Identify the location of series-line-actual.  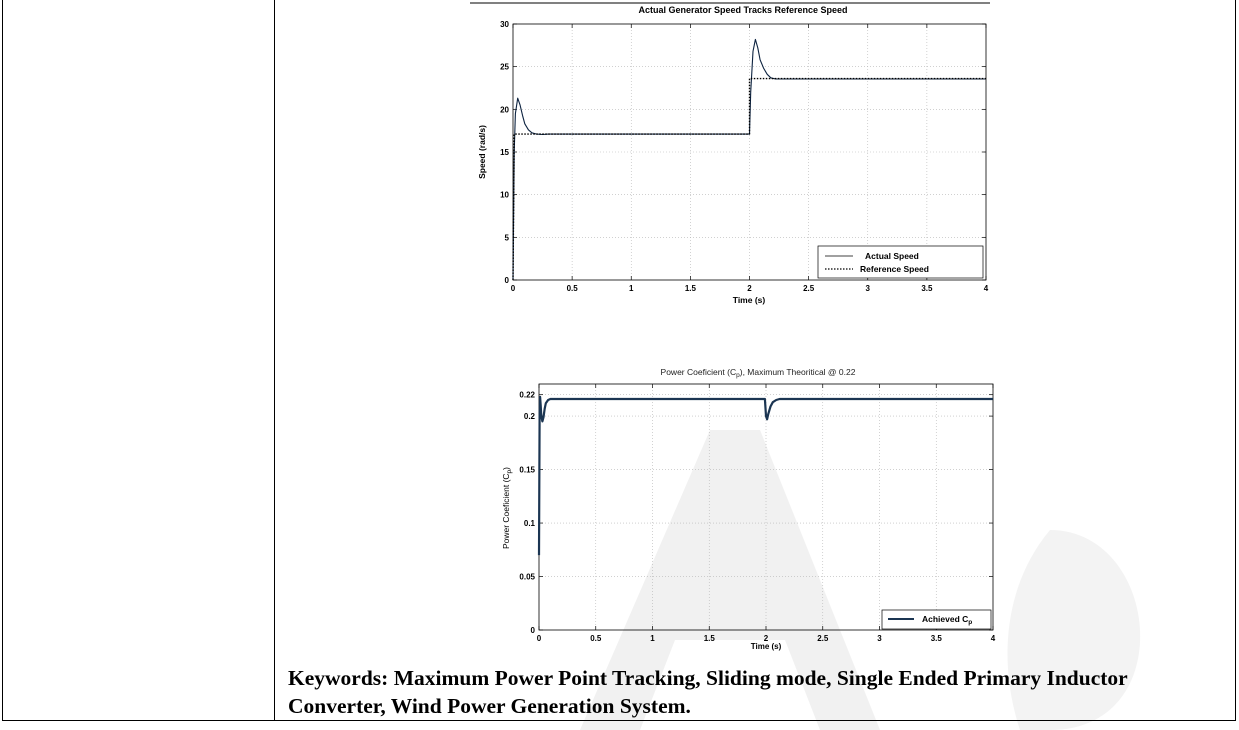
(765, 475).